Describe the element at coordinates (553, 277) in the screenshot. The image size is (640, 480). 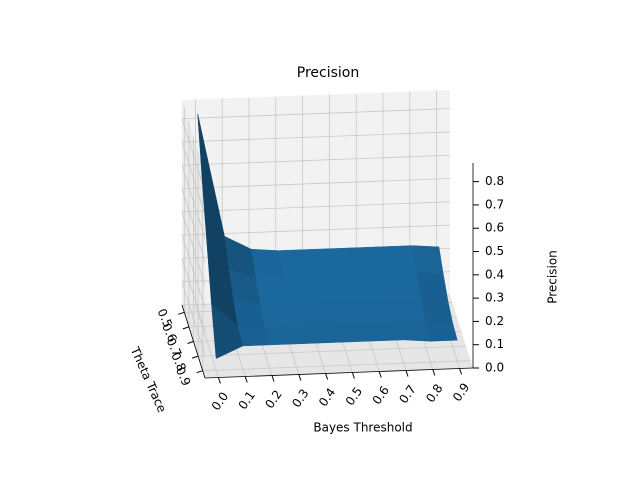
I see `z-axis-label: Precision` at that location.